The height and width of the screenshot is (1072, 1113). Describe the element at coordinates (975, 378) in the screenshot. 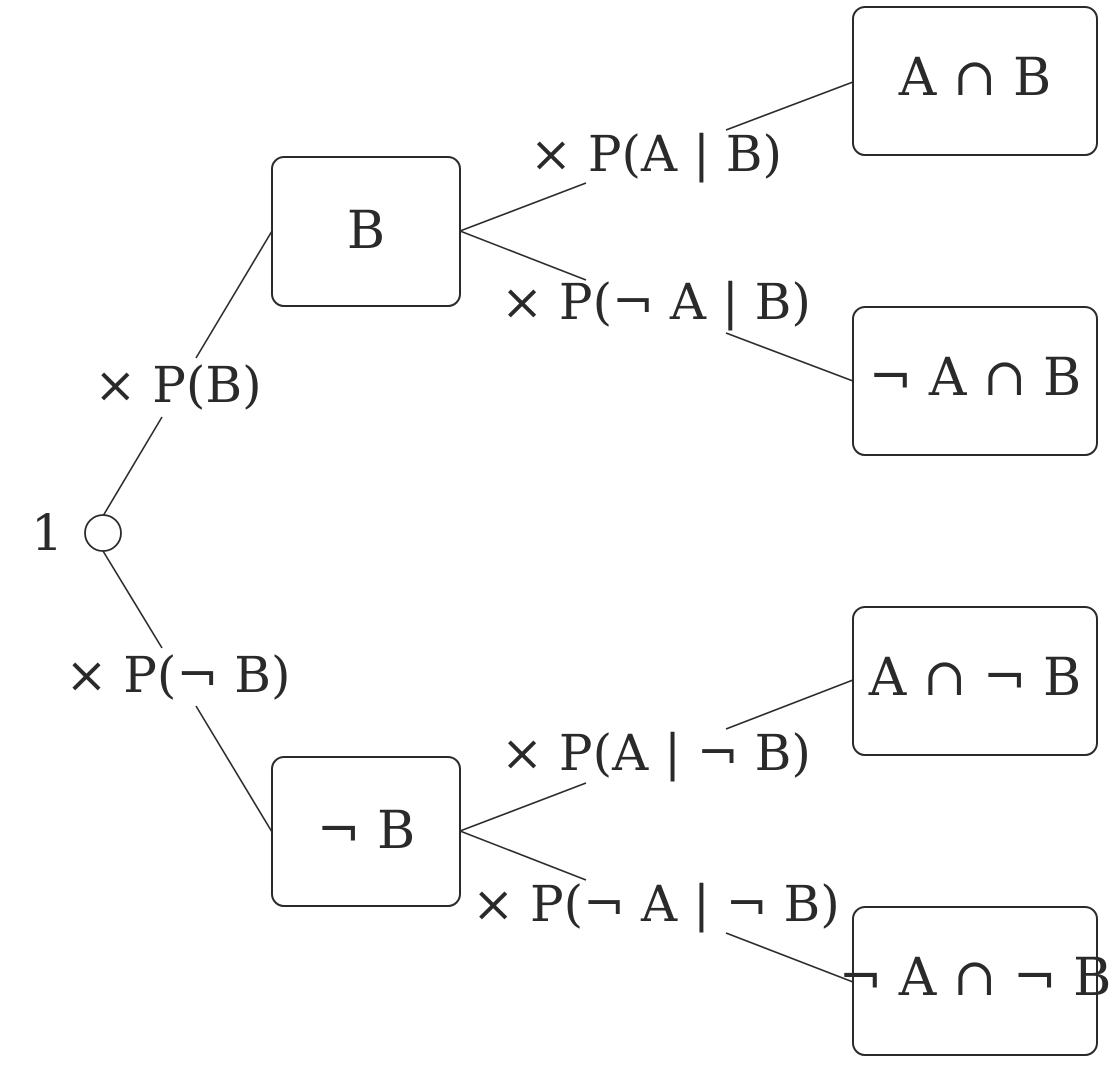

I see `node-not-a-and-b-label: ¬ A ∩ B` at that location.